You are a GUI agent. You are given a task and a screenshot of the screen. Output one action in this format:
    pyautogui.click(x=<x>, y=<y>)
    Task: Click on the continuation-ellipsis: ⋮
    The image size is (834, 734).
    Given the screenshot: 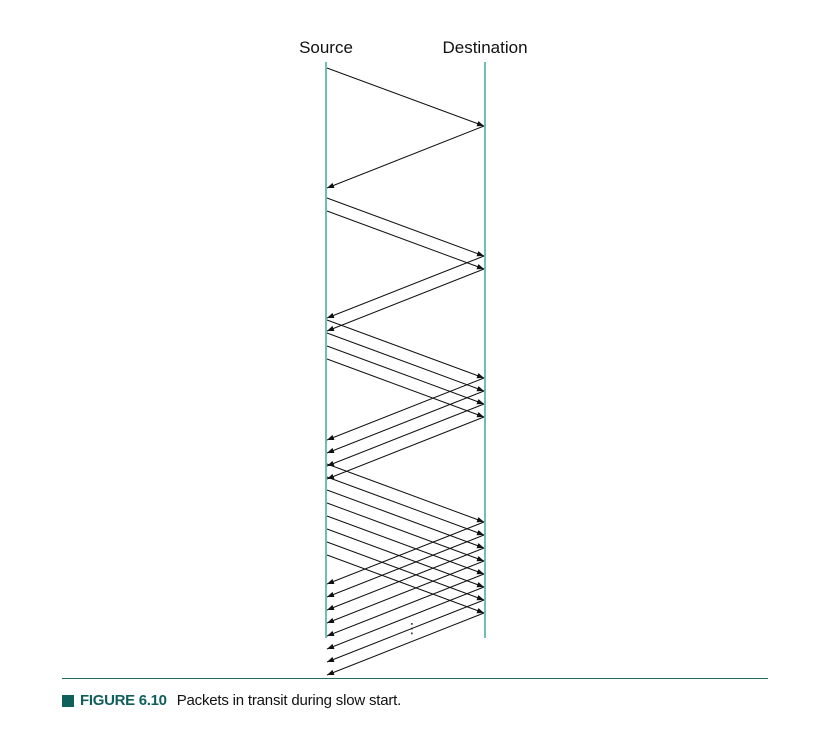 What is the action you would take?
    pyautogui.click(x=412, y=629)
    